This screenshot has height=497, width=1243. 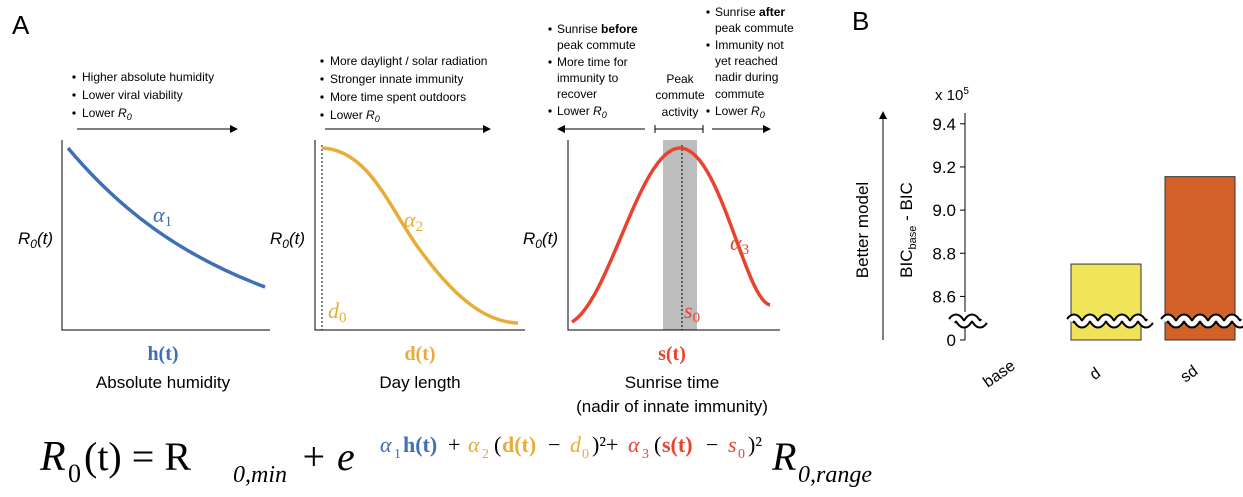 What do you see at coordinates (454, 444) in the screenshot?
I see `eq-part: +` at bounding box center [454, 444].